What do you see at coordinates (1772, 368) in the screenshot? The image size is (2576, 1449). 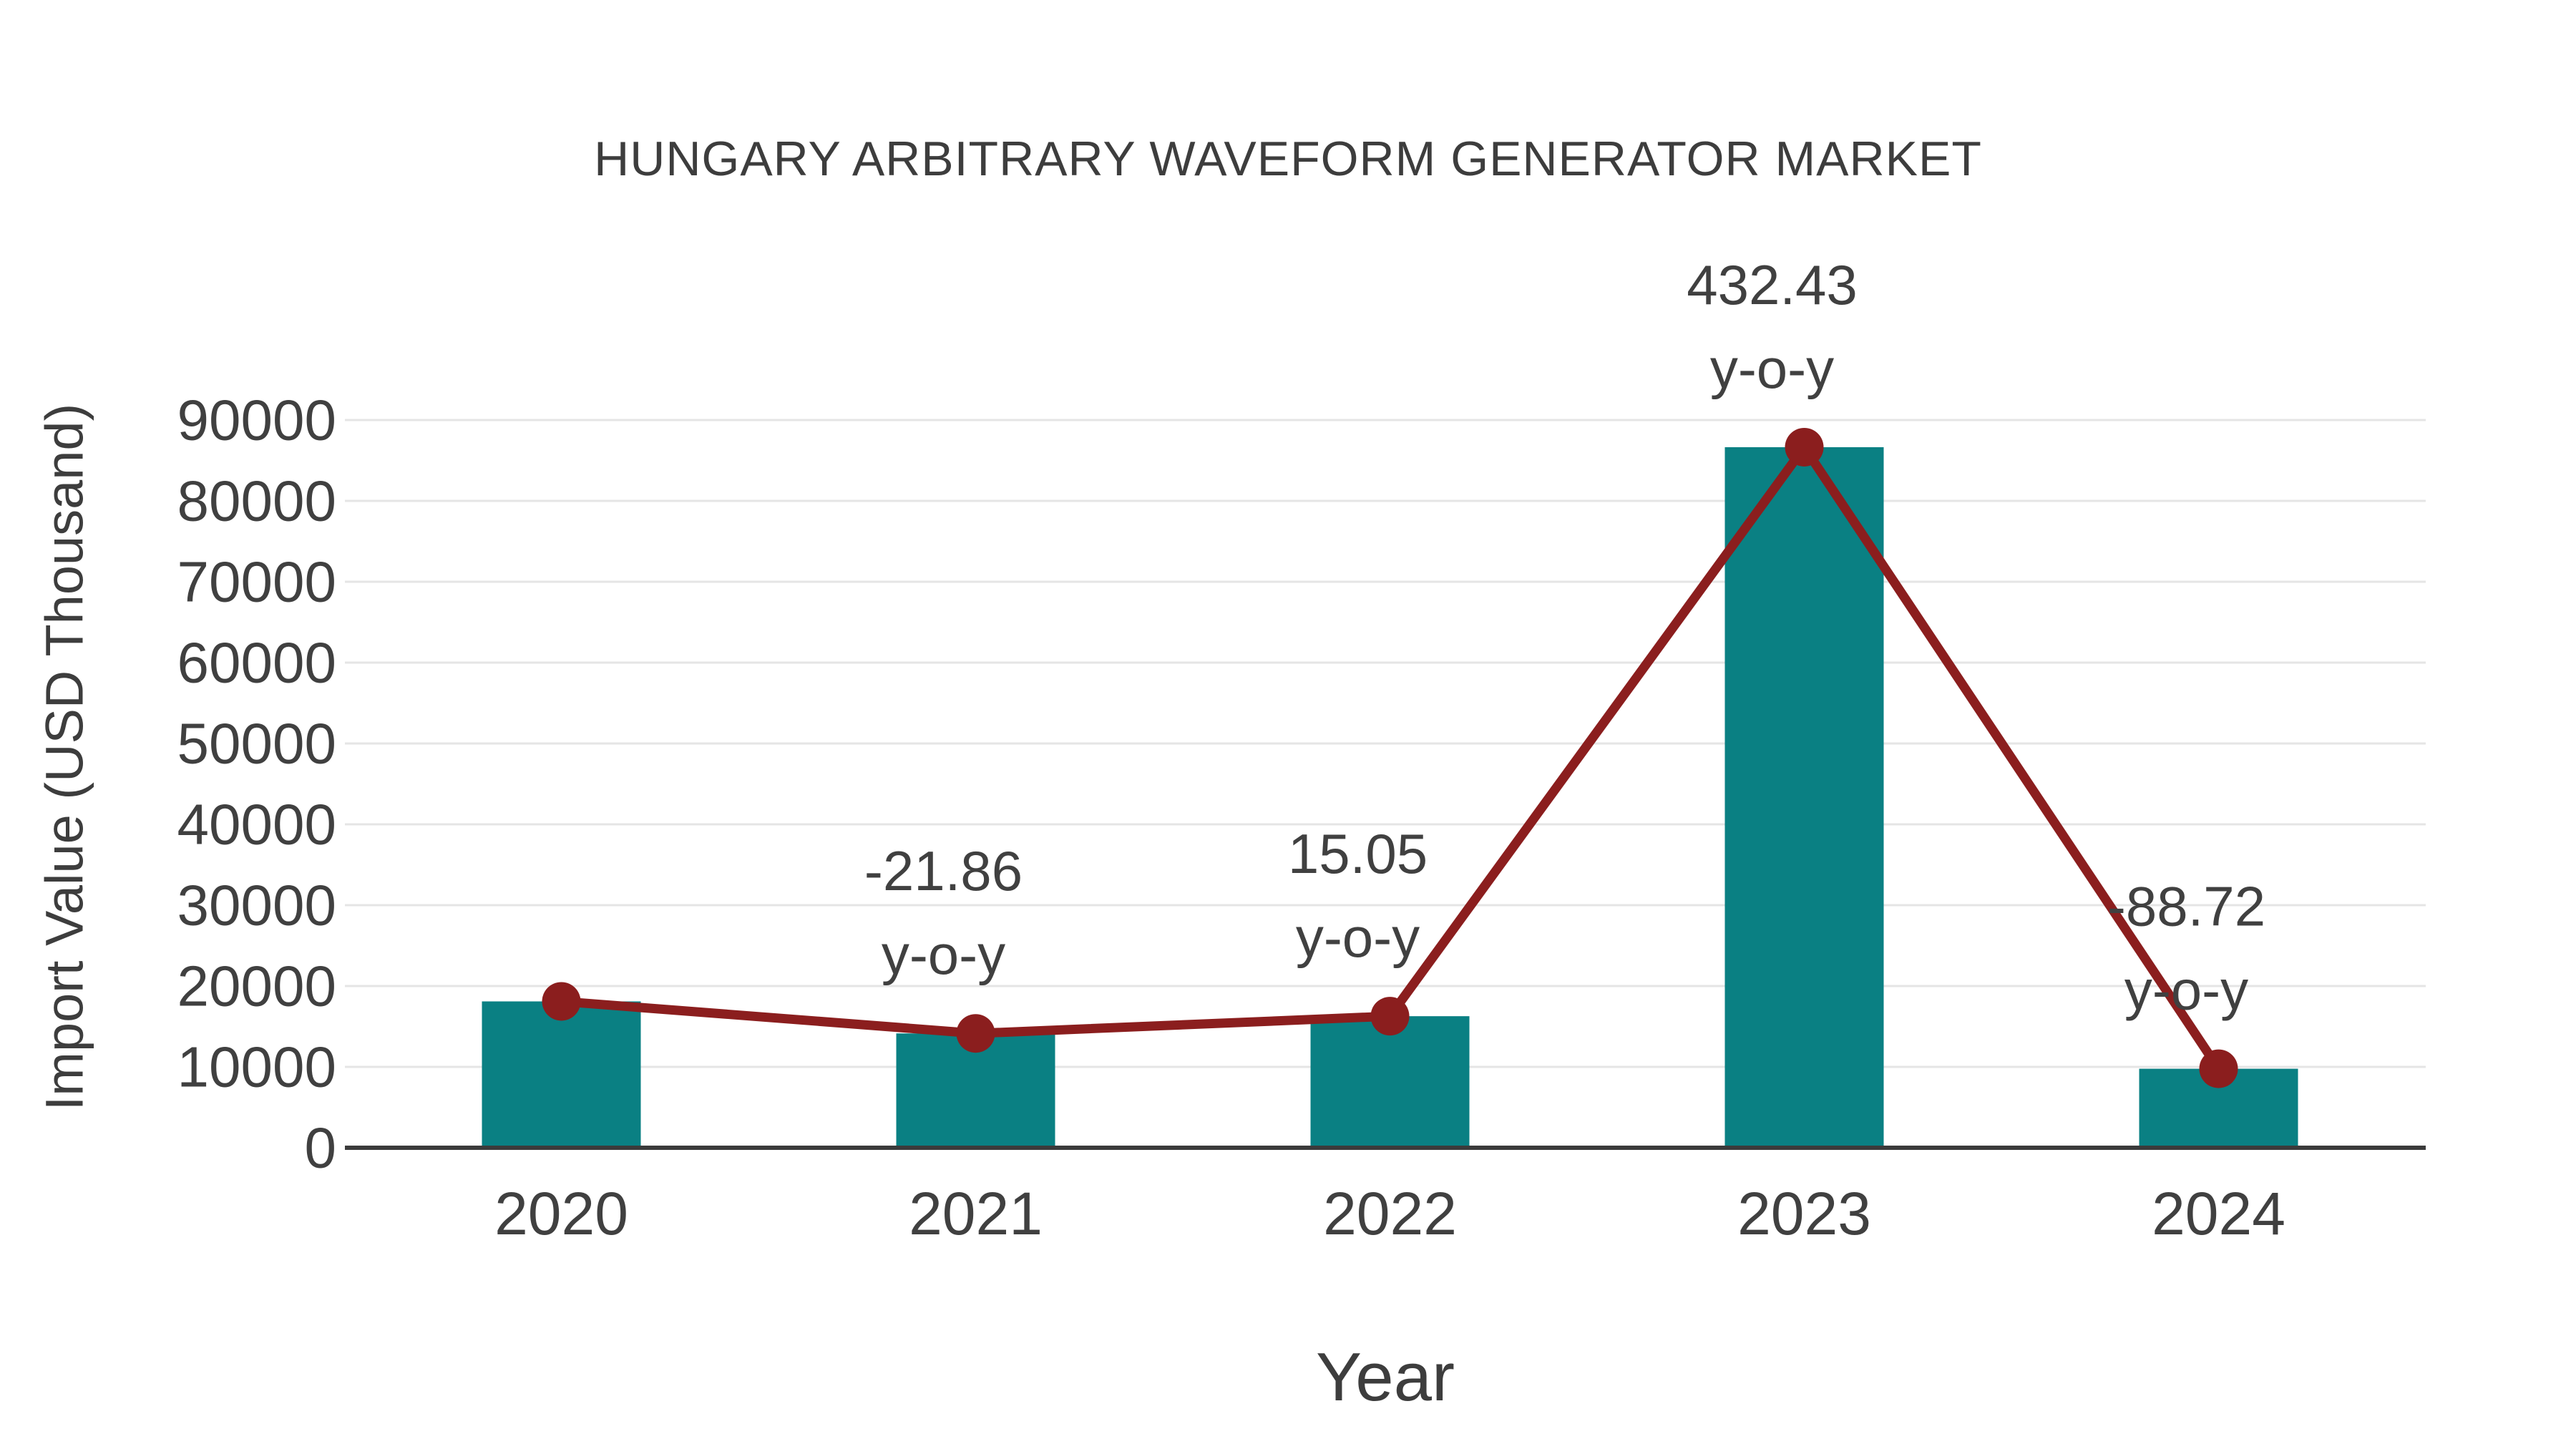 I see `annotation-unit-2023: y-o-y` at bounding box center [1772, 368].